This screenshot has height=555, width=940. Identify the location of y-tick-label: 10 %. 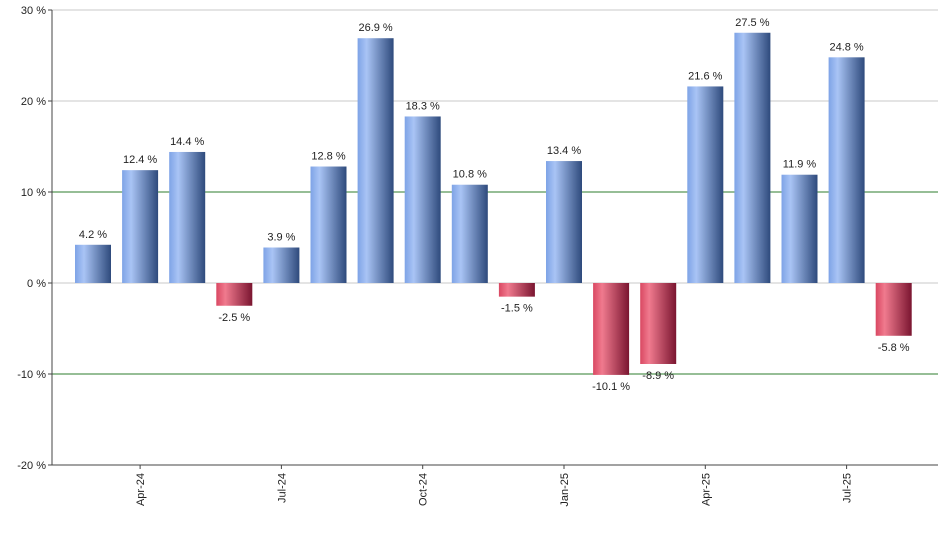
(33, 193).